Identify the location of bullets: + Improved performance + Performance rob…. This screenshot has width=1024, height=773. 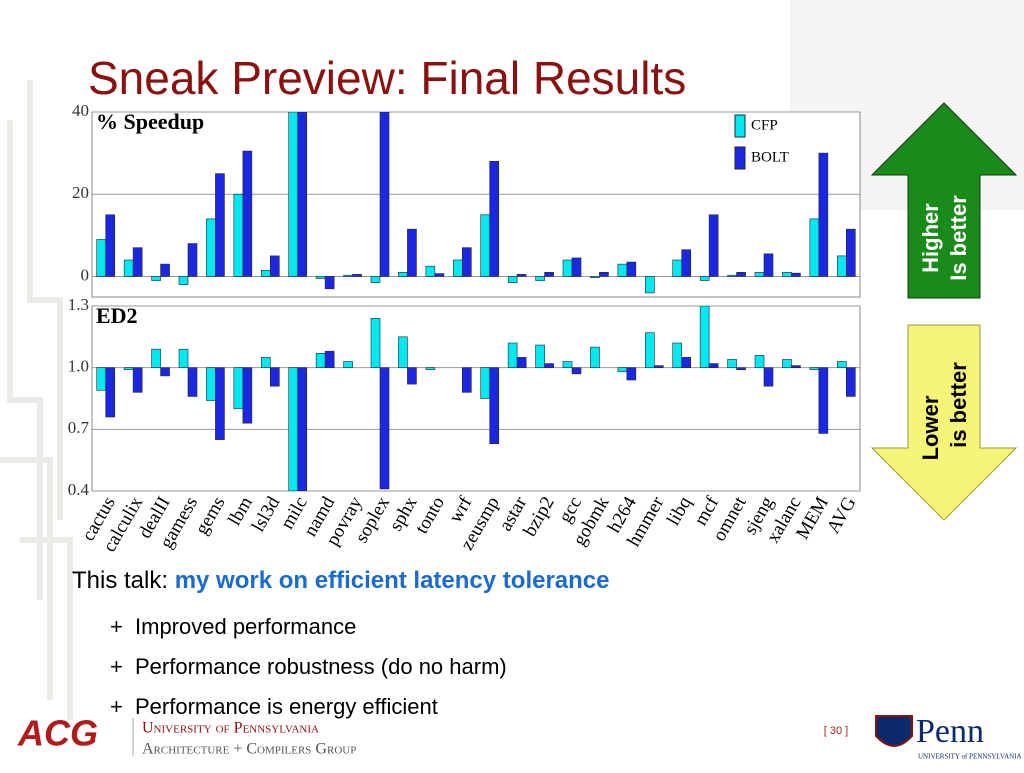
(308, 666).